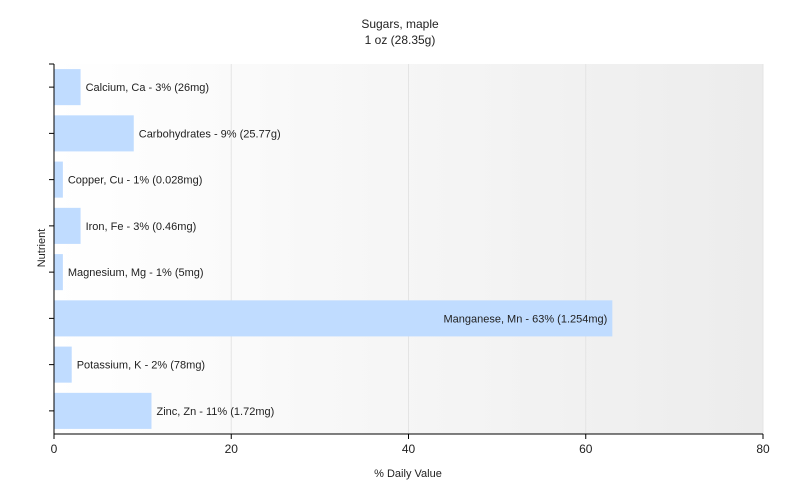 The image size is (800, 500). Describe the element at coordinates (232, 449) in the screenshot. I see `x-tick-label: 20` at that location.